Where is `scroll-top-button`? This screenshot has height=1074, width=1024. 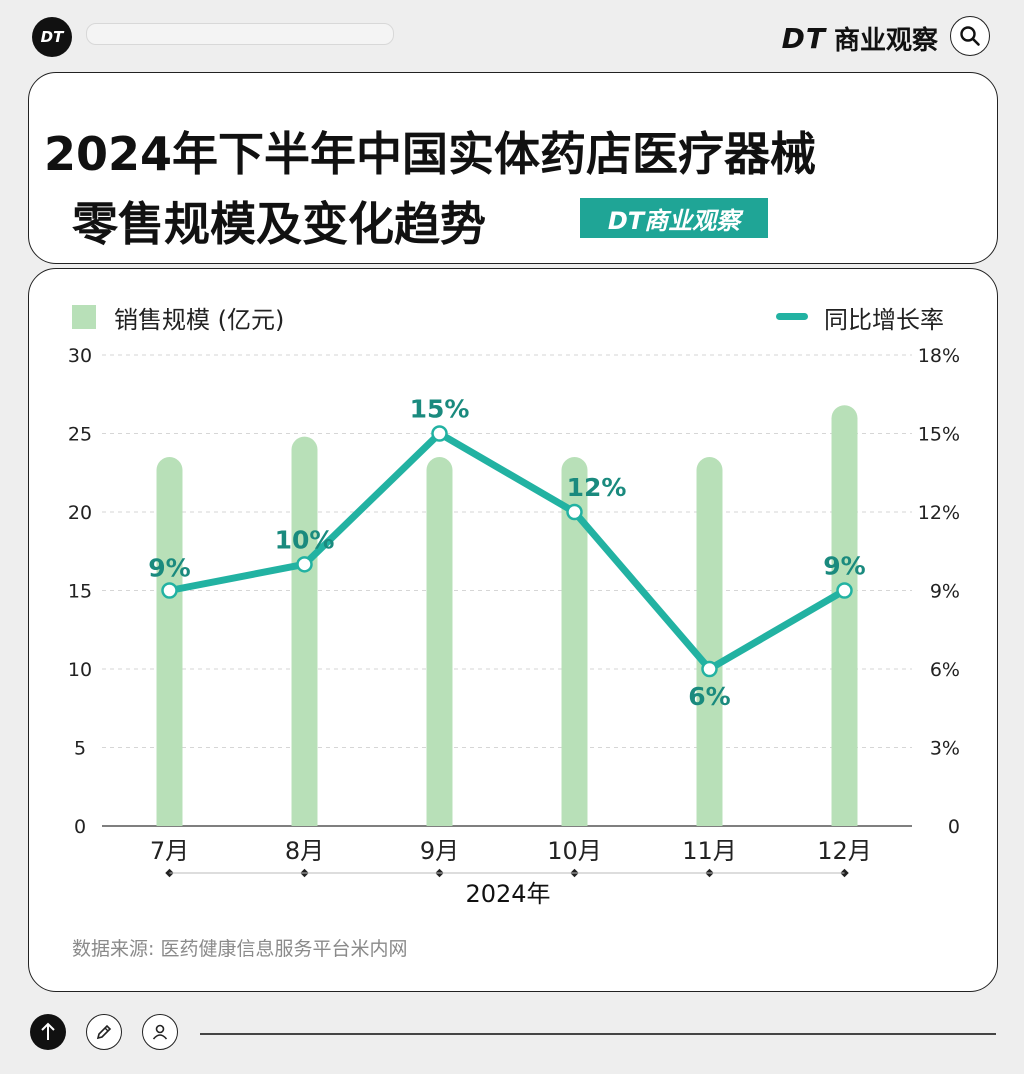 scroll-top-button is located at coordinates (48, 1032).